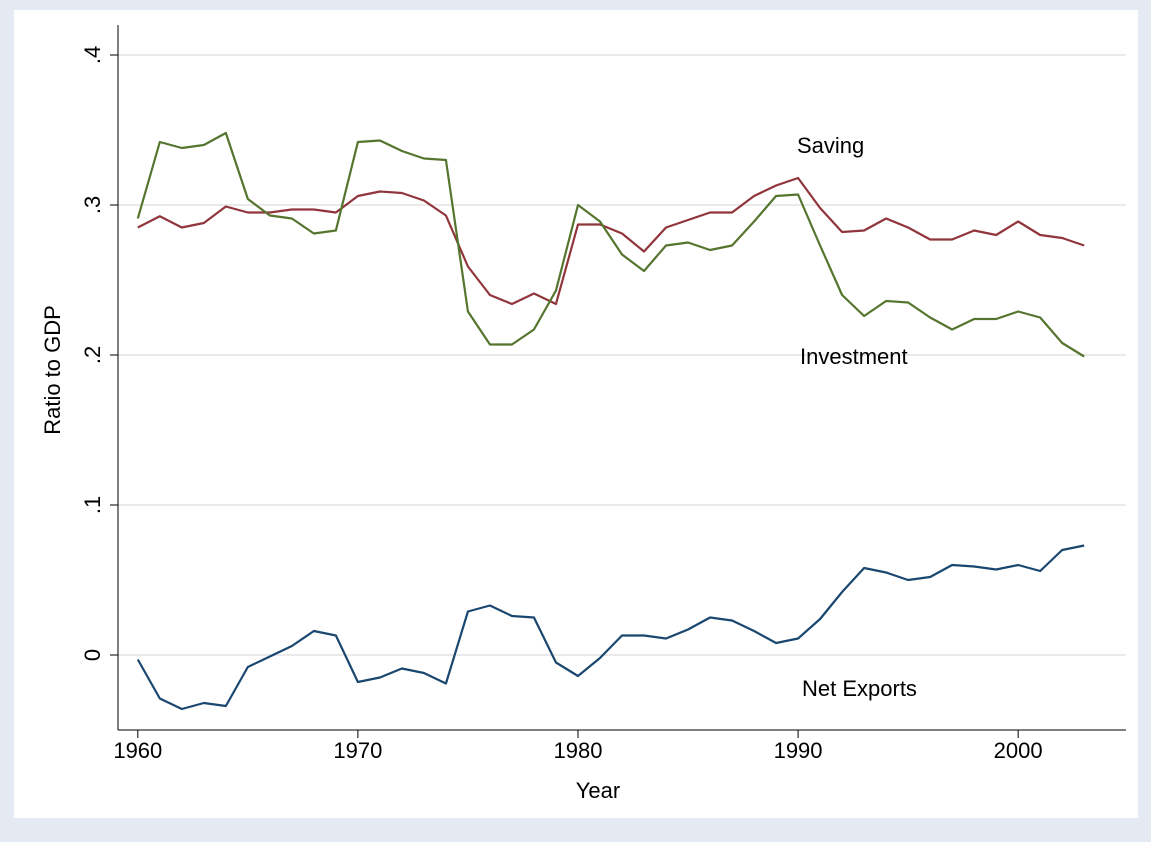 Image resolution: width=1151 pixels, height=842 pixels. I want to click on series-line, so click(611, 241).